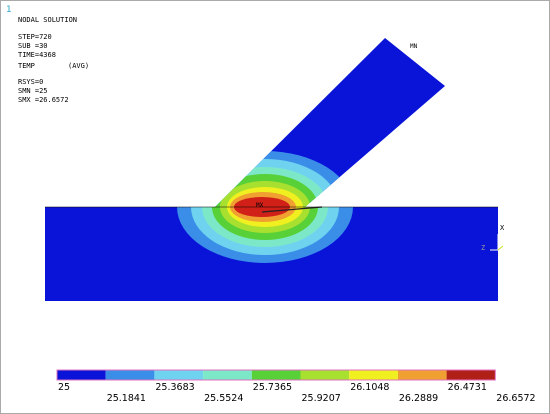 The width and height of the screenshot is (550, 414). What do you see at coordinates (78, 66) in the screenshot?
I see `header-line: (AVG)` at bounding box center [78, 66].